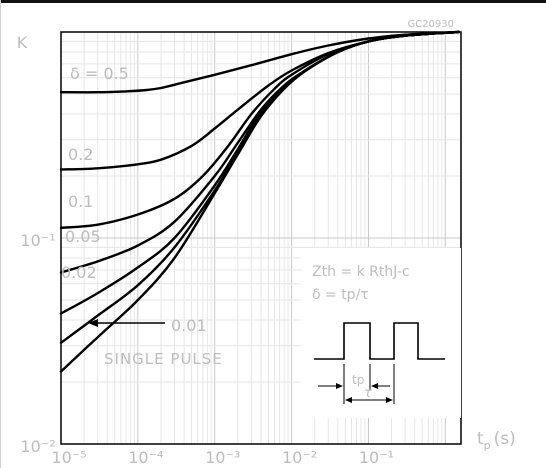  I want to click on label-001: 0.01, so click(189, 325).